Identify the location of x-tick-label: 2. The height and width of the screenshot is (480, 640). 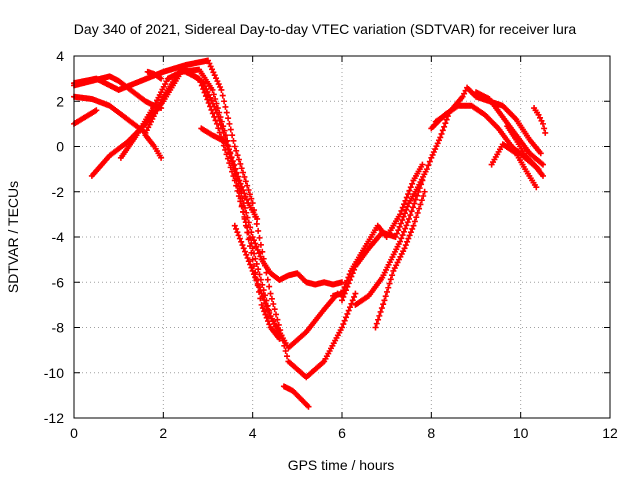
(163, 433).